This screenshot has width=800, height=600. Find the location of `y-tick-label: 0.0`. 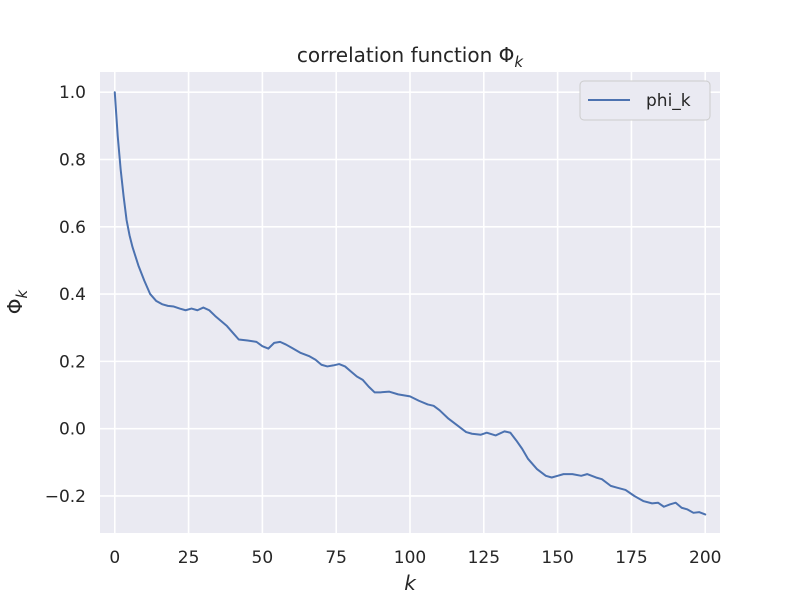

y-tick-label: 0.0 is located at coordinates (72, 430).